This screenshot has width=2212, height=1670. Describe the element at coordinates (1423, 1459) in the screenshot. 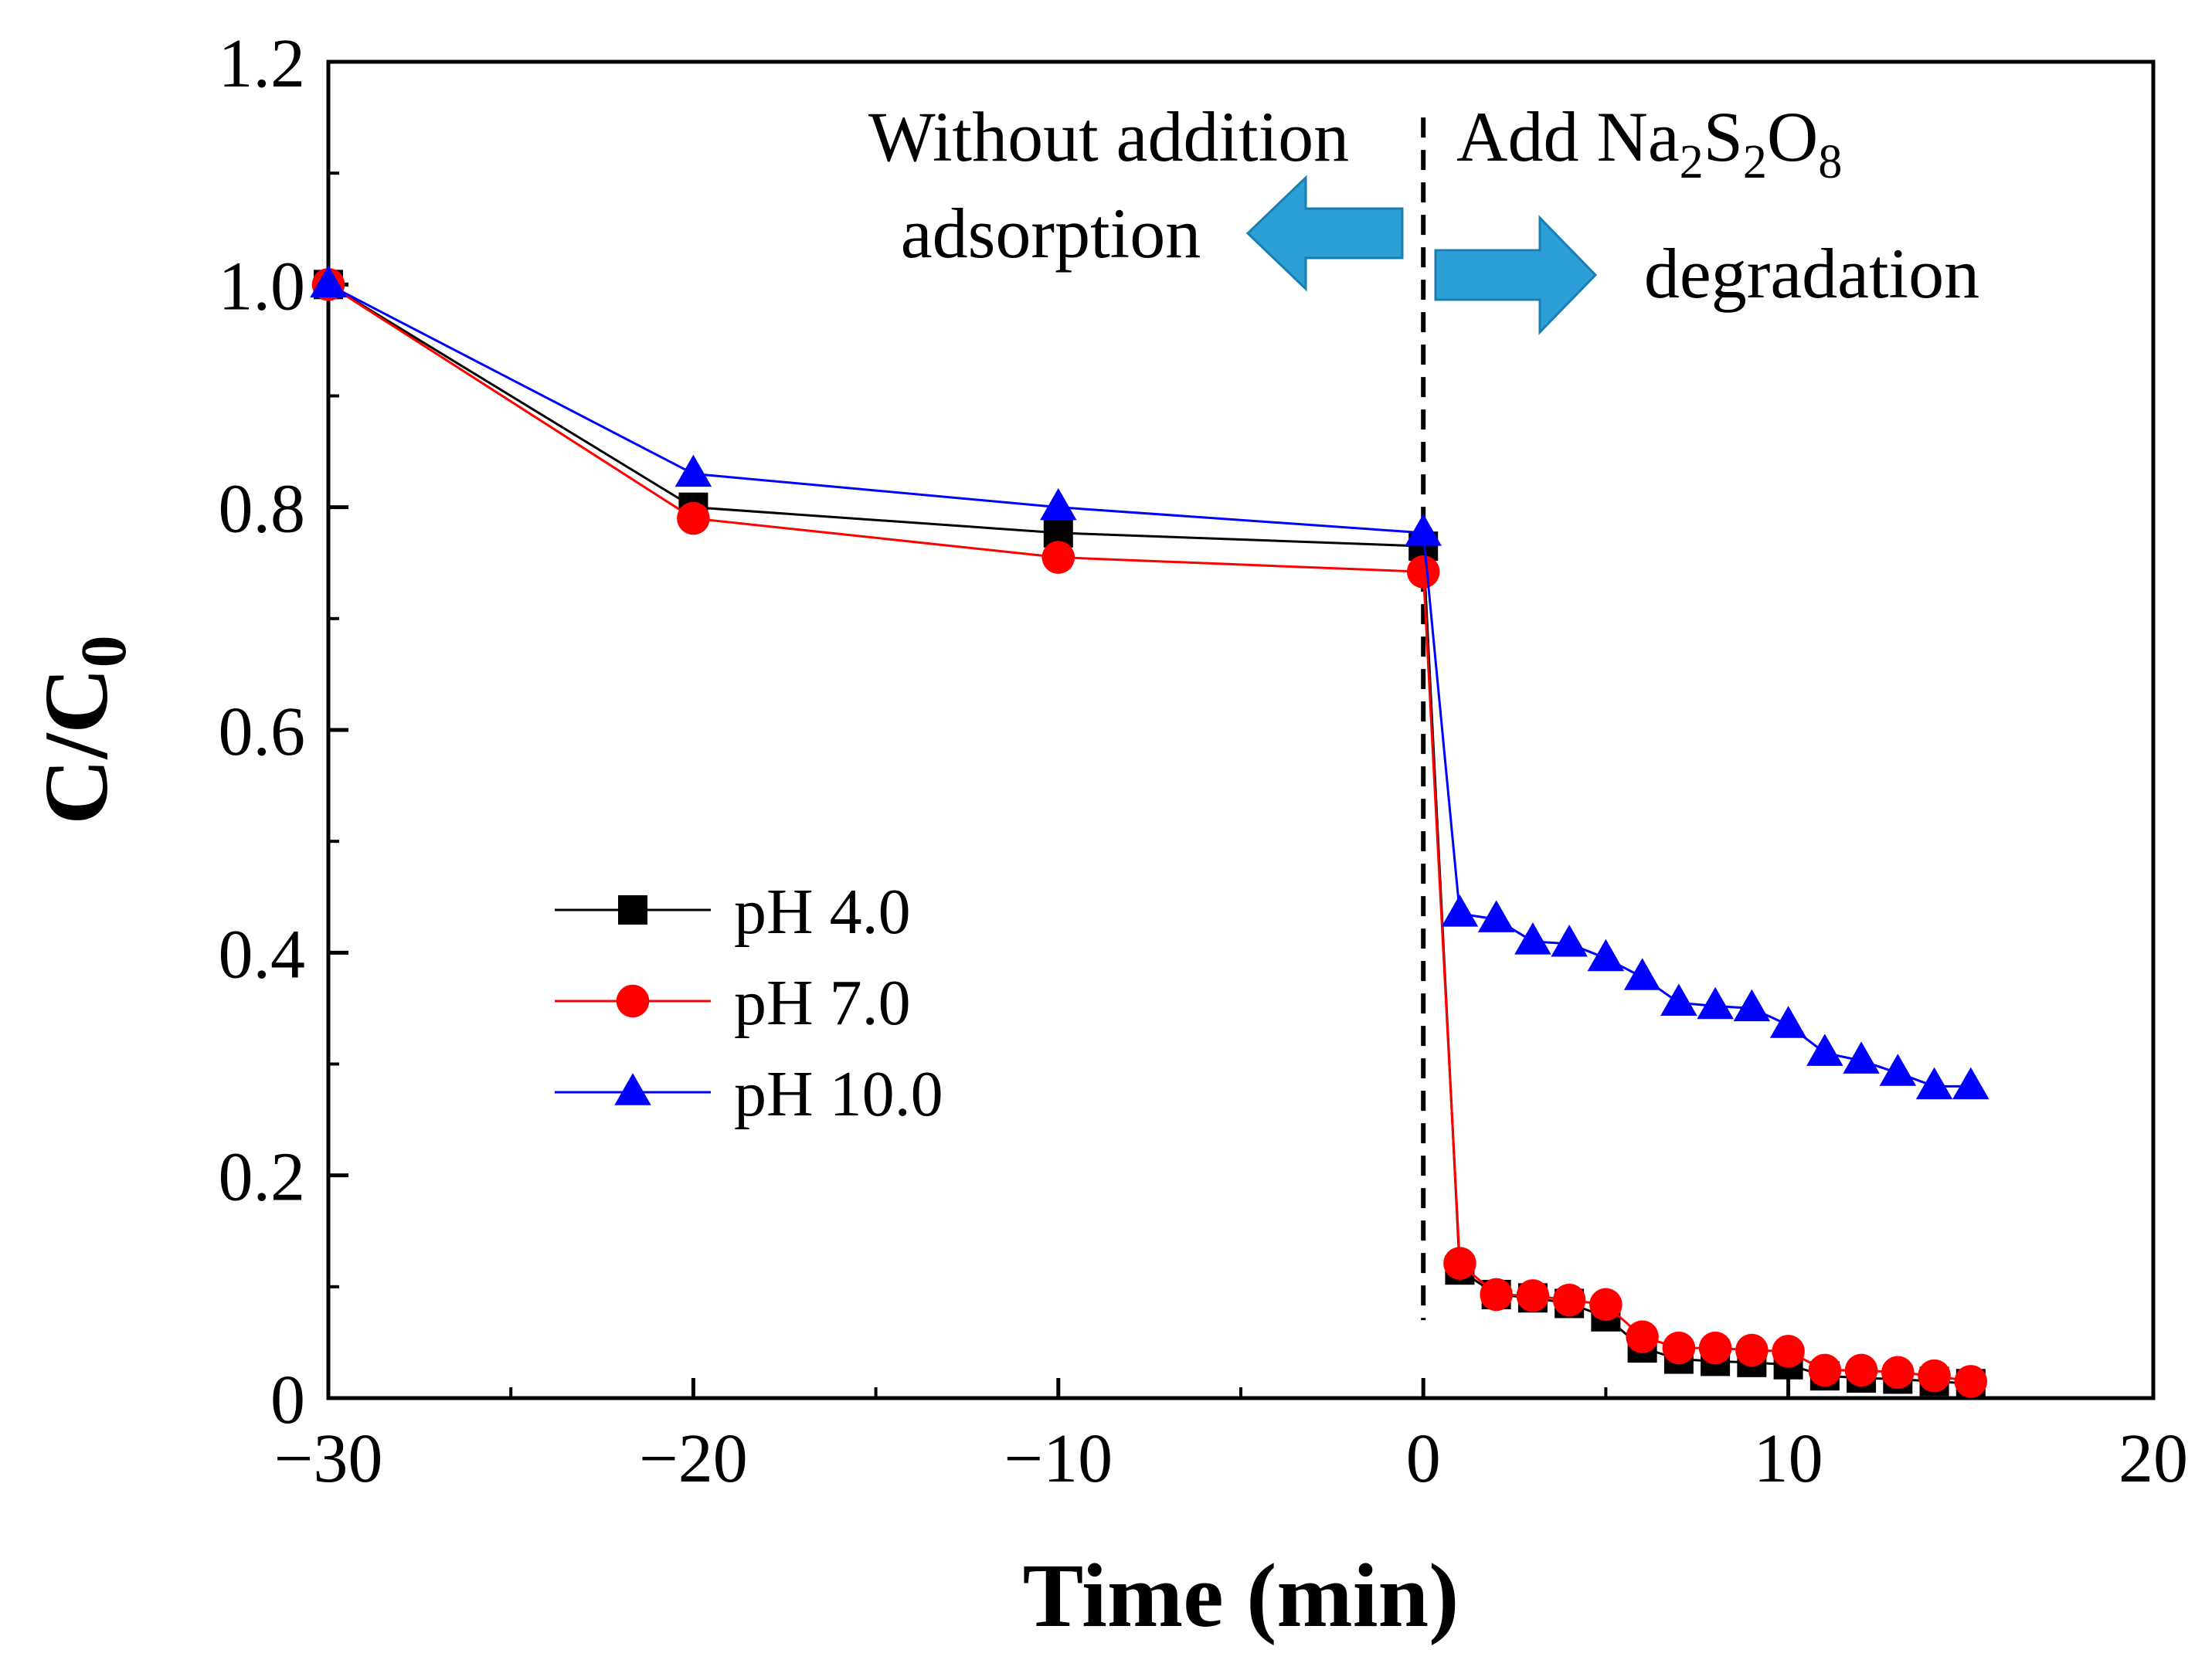

I see `x-tick-label: 0` at that location.